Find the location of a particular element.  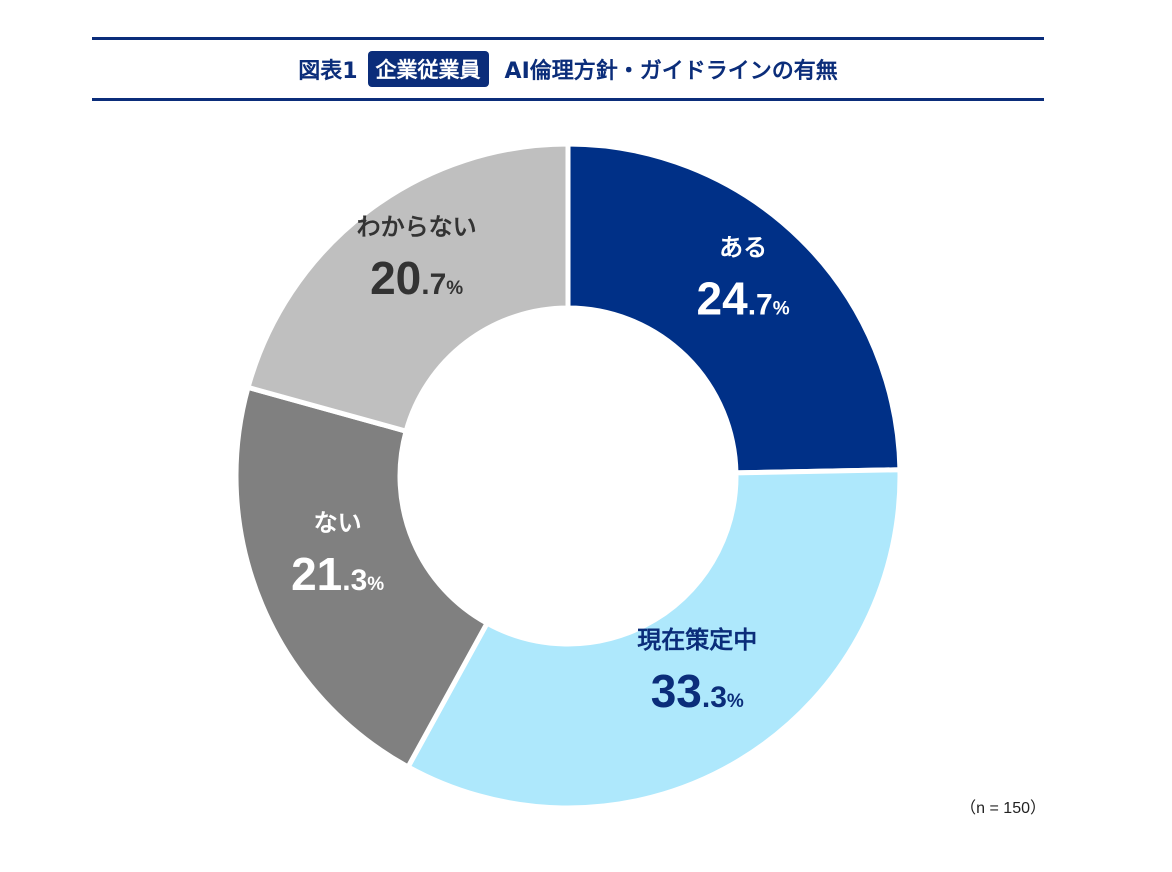

figure-label: 図表1 is located at coordinates (328, 71).